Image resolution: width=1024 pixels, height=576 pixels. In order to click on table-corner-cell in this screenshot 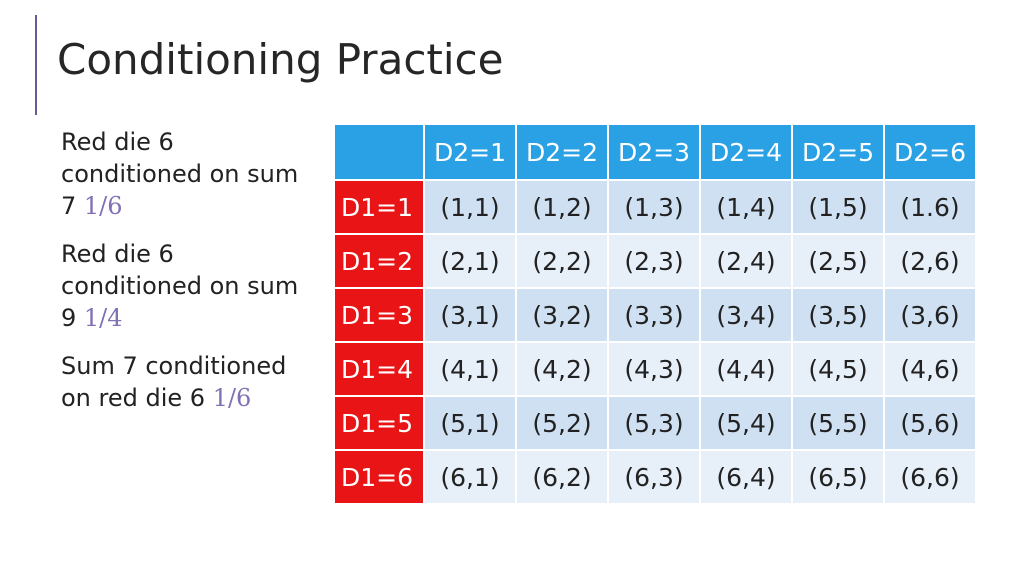, I will do `click(379, 152)`.